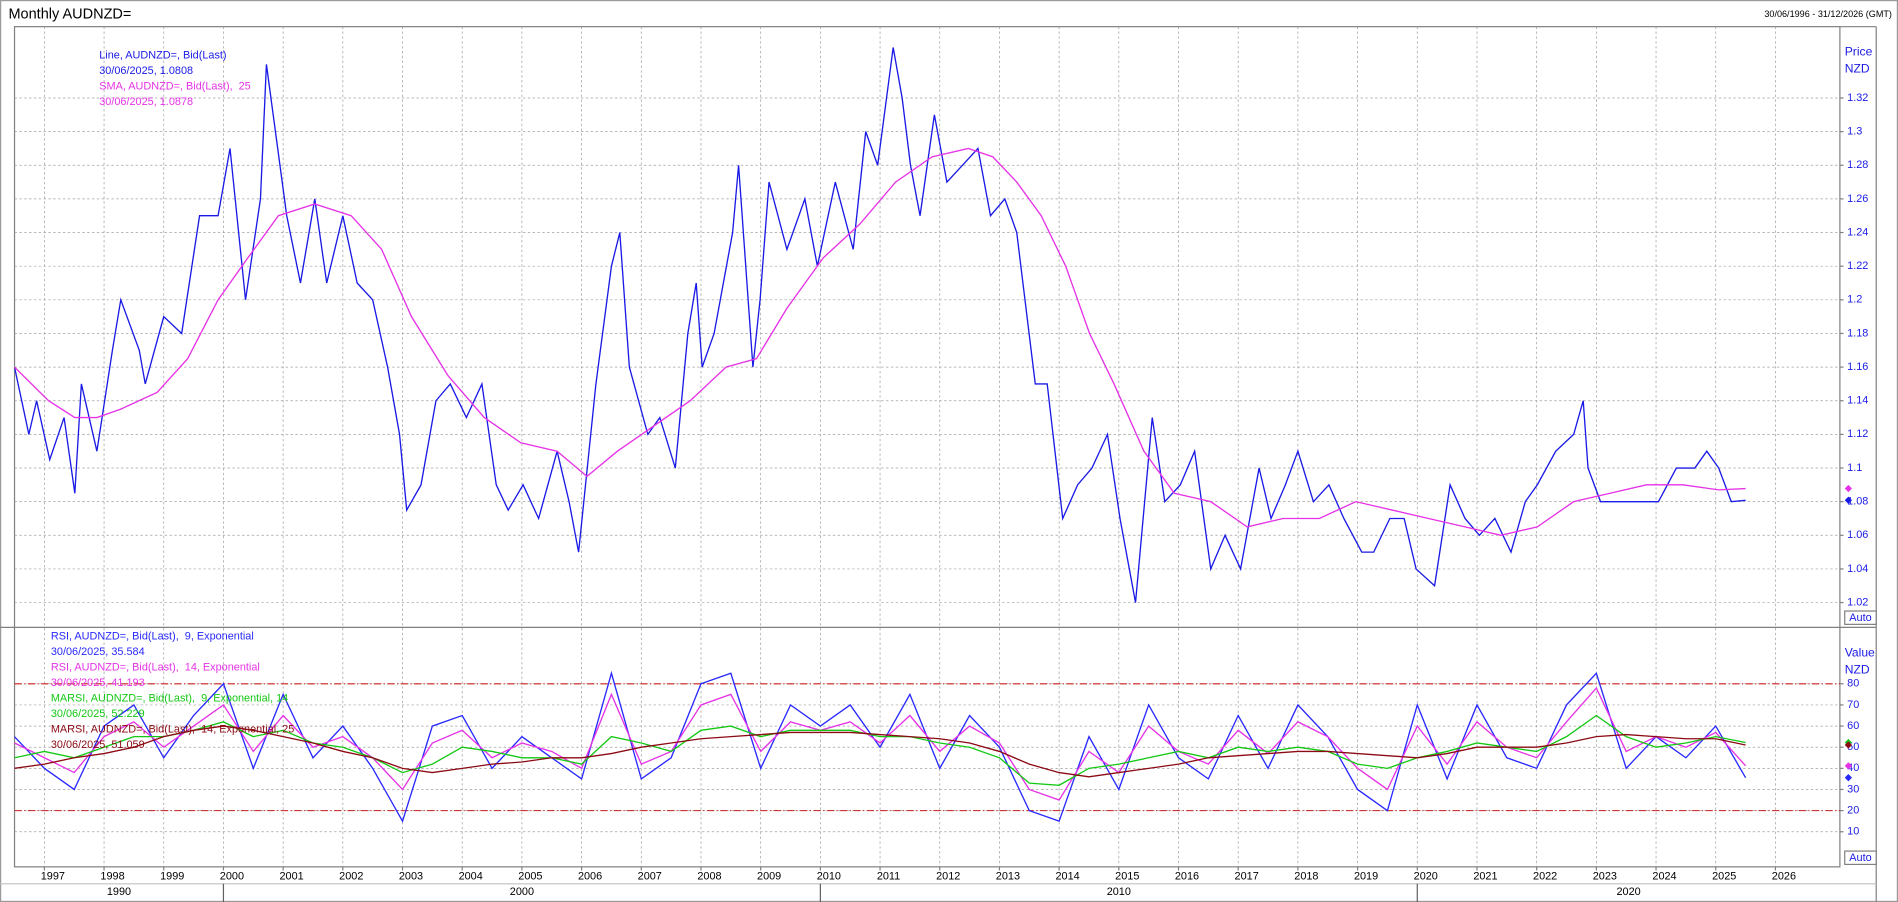 The height and width of the screenshot is (902, 1898). Describe the element at coordinates (1857, 535) in the screenshot. I see `y-tick-label: 1.06` at that location.